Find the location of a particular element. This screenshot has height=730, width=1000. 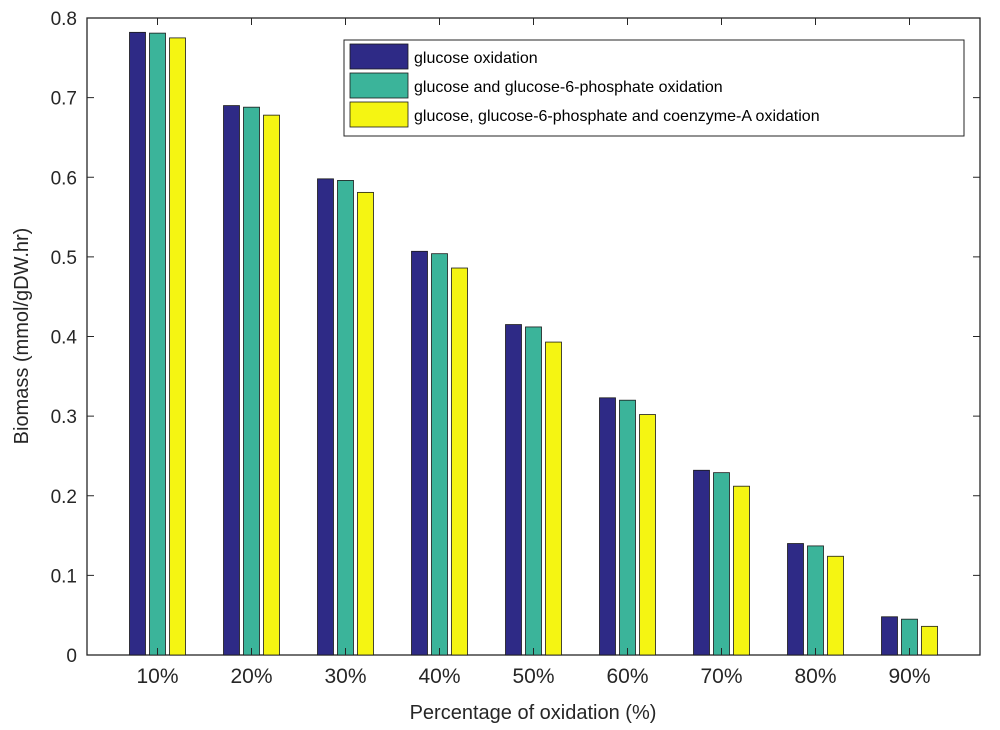

bar-series-2-10pct is located at coordinates (157, 344).